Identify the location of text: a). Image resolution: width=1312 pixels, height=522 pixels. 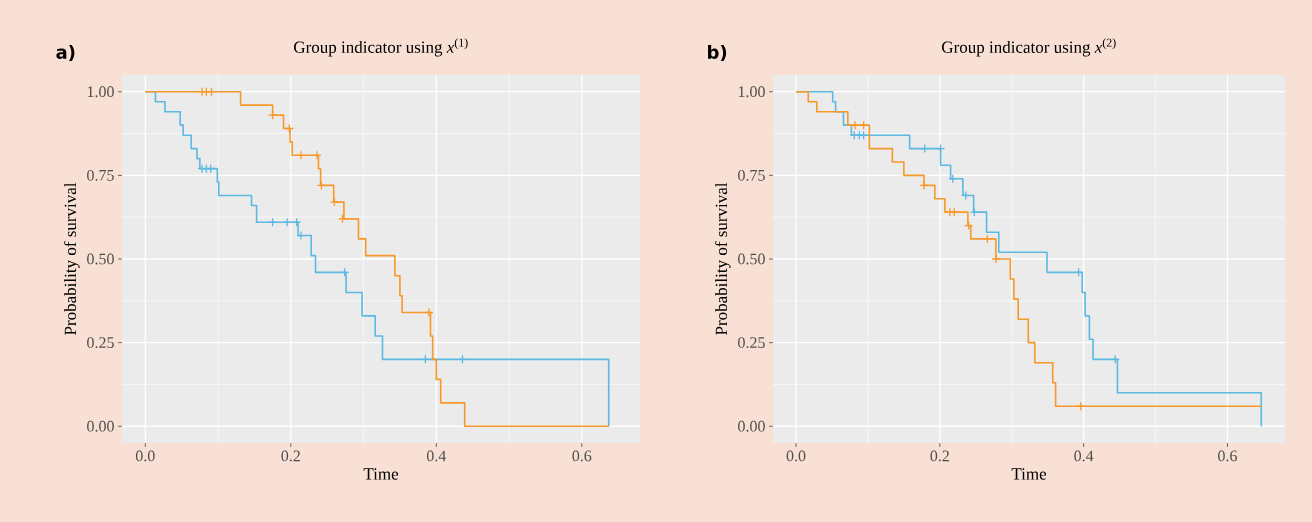
(65, 52).